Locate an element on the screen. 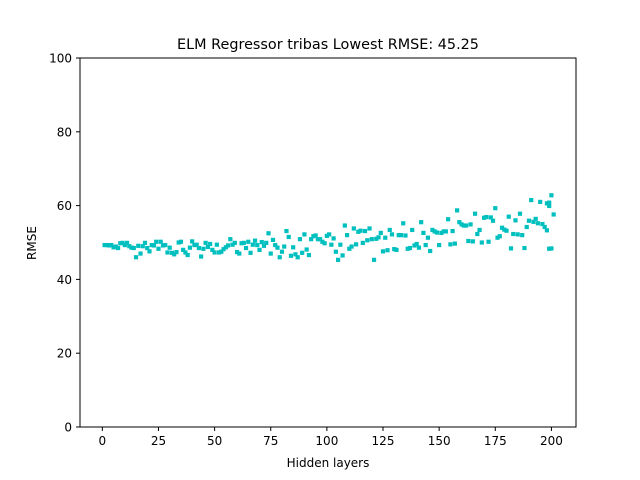  y-tick-label: 20 is located at coordinates (64, 354).